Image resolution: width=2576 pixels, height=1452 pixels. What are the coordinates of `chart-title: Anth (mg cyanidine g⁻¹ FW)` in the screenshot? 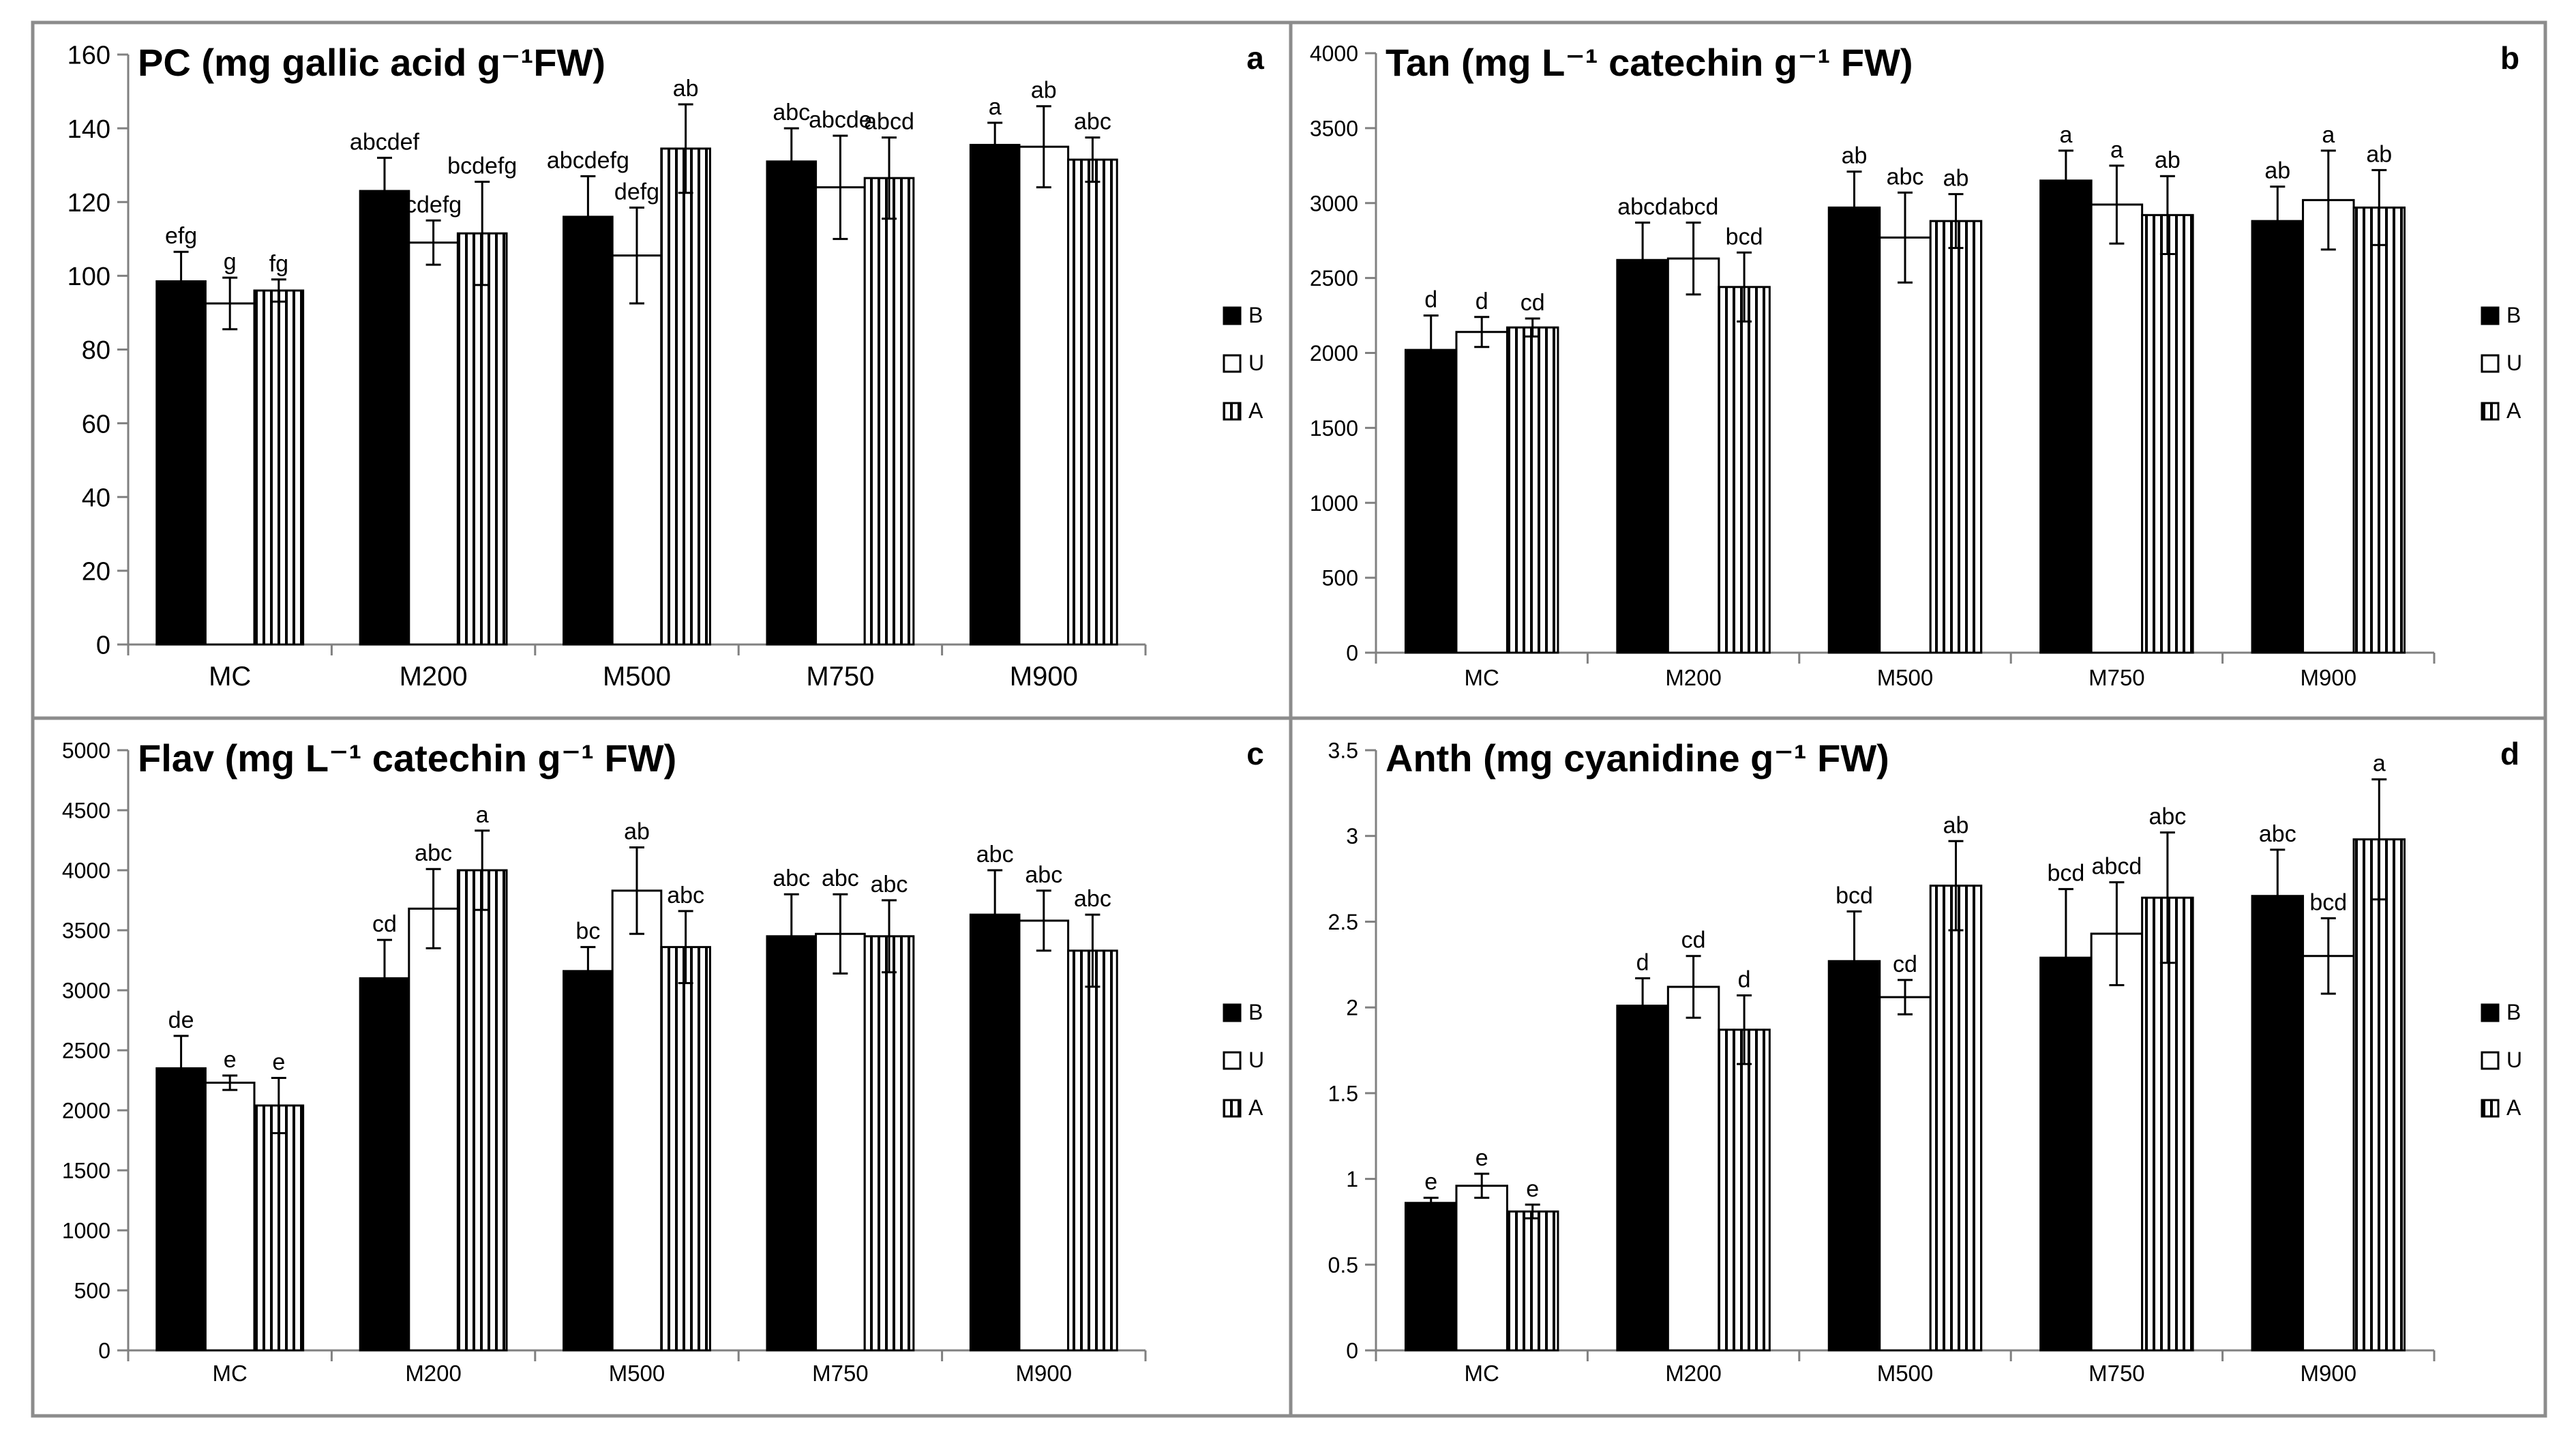 It's located at (1637, 758).